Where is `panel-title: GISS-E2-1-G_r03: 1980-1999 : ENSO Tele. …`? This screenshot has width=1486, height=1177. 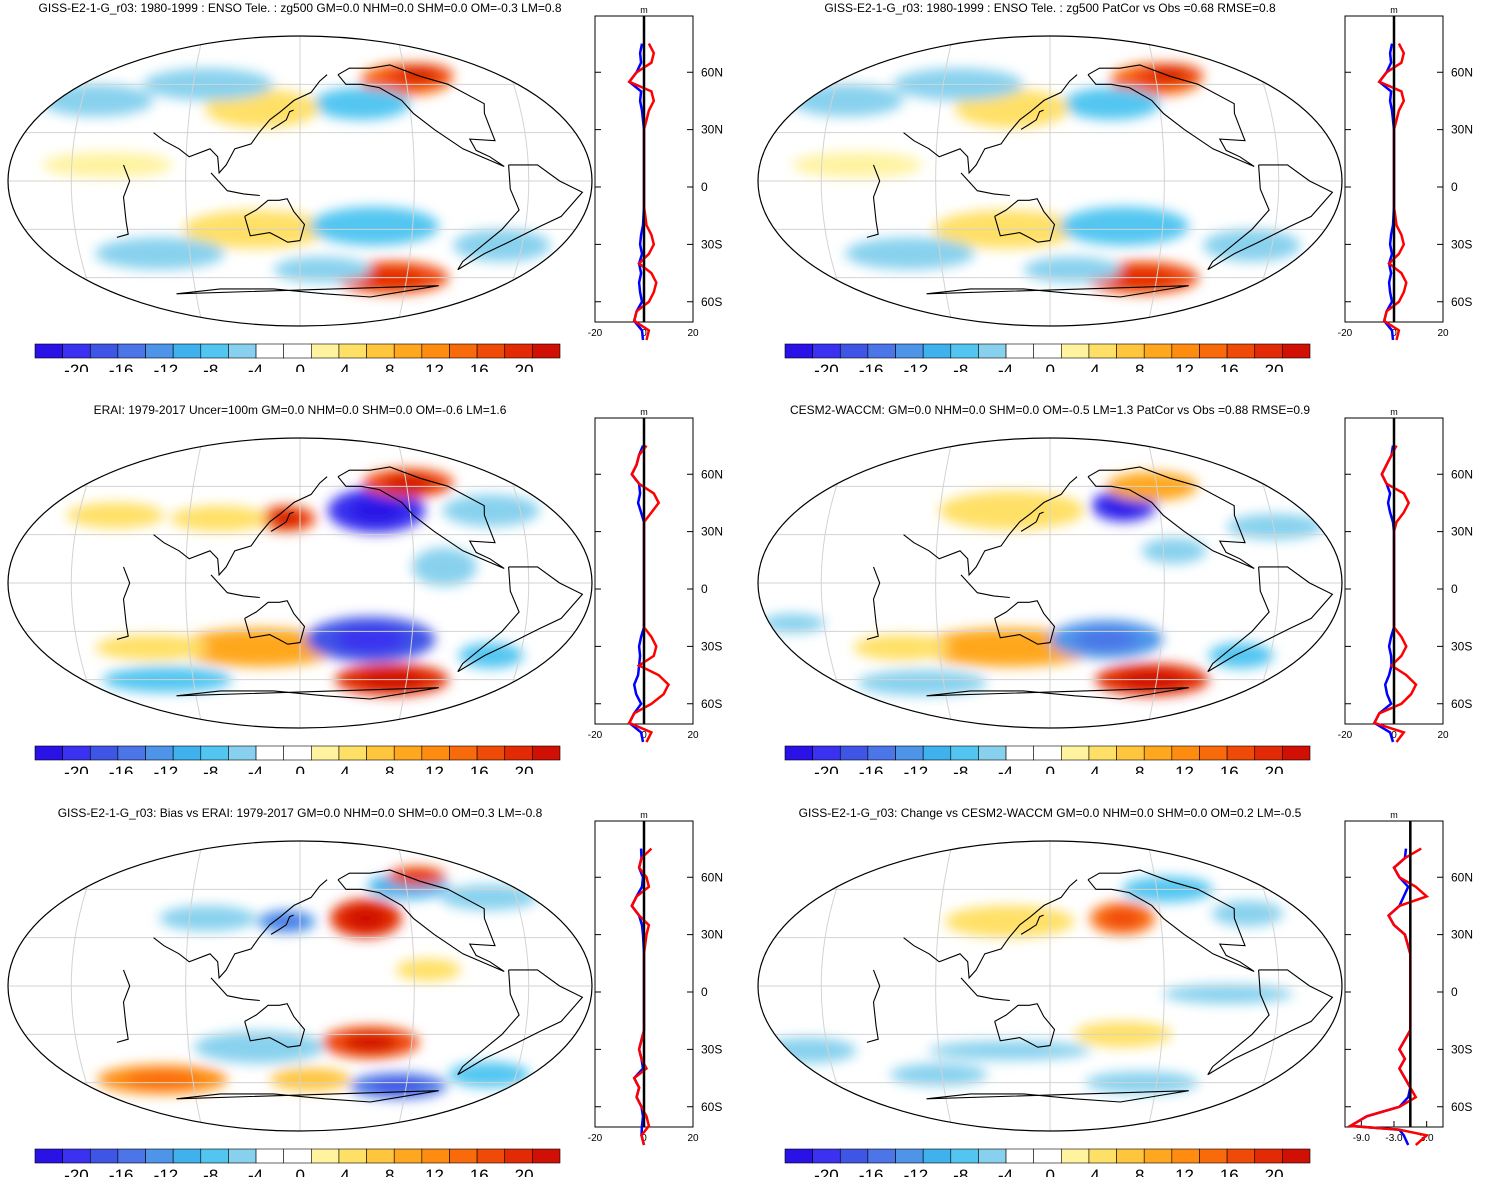 panel-title: GISS-E2-1-G_r03: 1980-1999 : ENSO Tele. … is located at coordinates (1050, 8).